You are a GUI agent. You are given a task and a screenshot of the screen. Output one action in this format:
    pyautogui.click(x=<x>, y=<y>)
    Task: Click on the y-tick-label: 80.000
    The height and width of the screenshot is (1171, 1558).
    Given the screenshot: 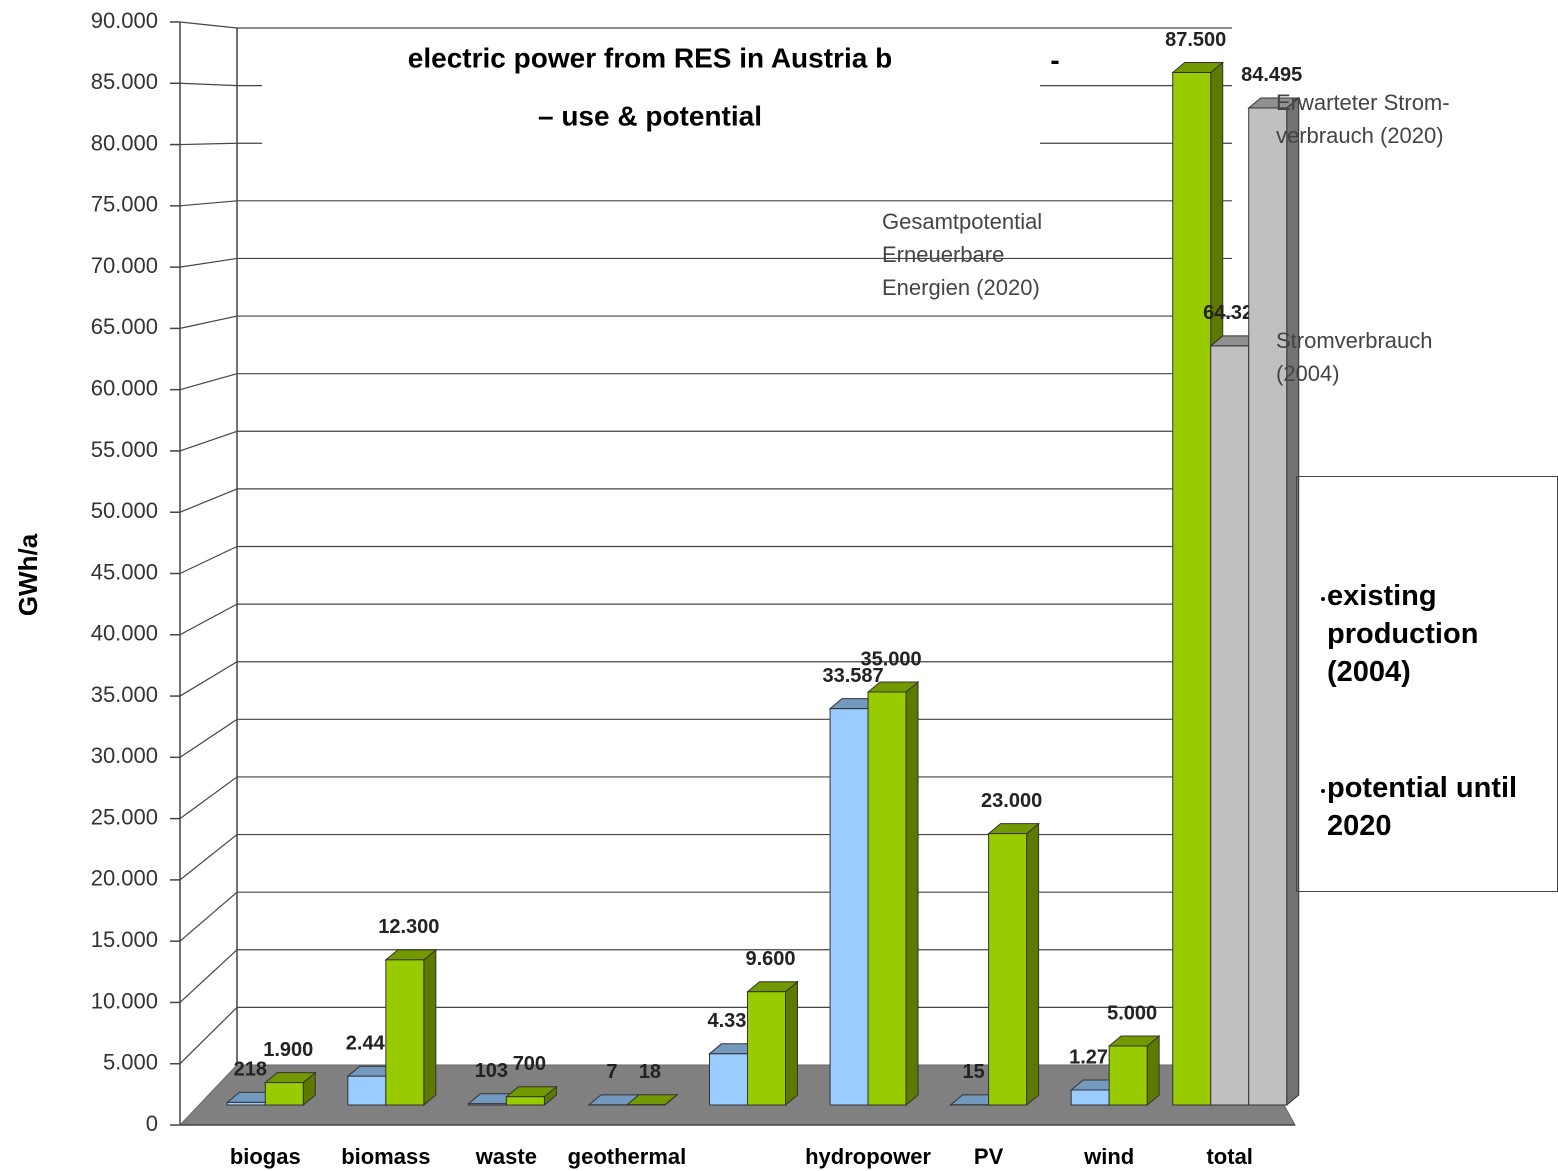 What is the action you would take?
    pyautogui.click(x=124, y=142)
    